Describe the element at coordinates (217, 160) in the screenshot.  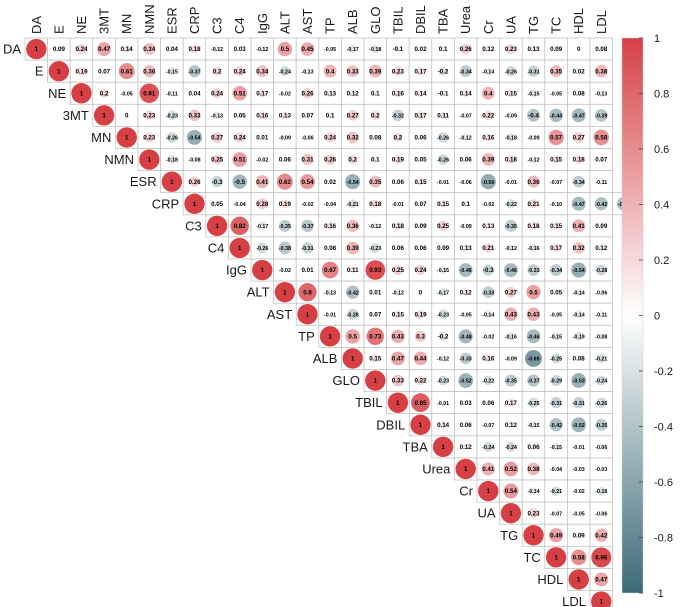
I see `value-label: 0.25` at that location.